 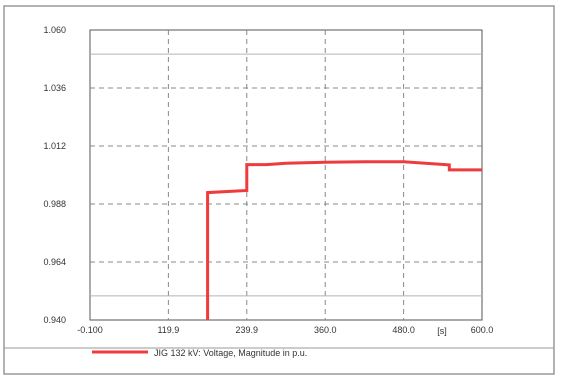 What do you see at coordinates (442, 331) in the screenshot?
I see `x-unit-label: [s]` at bounding box center [442, 331].